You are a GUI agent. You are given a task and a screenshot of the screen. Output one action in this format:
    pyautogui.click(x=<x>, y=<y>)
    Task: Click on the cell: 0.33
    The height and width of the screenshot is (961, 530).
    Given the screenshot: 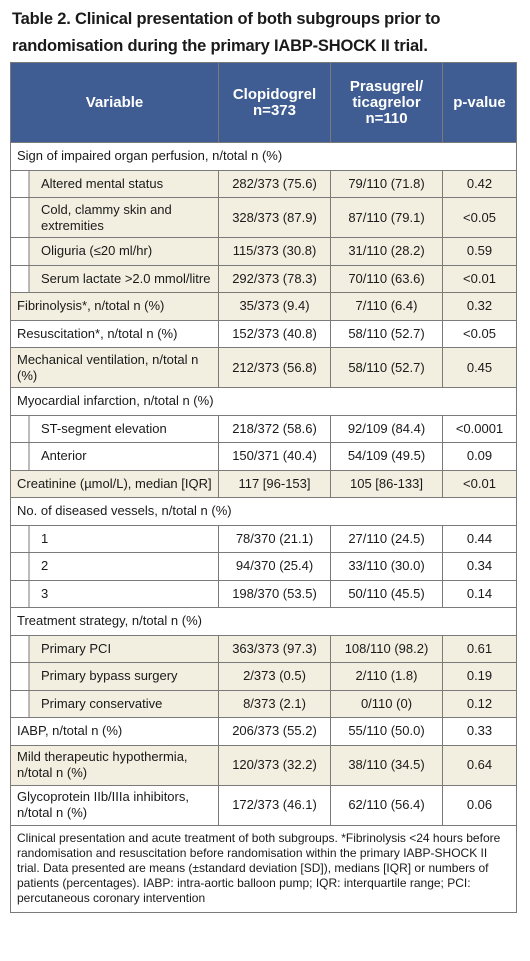 What is the action you would take?
    pyautogui.click(x=479, y=731)
    